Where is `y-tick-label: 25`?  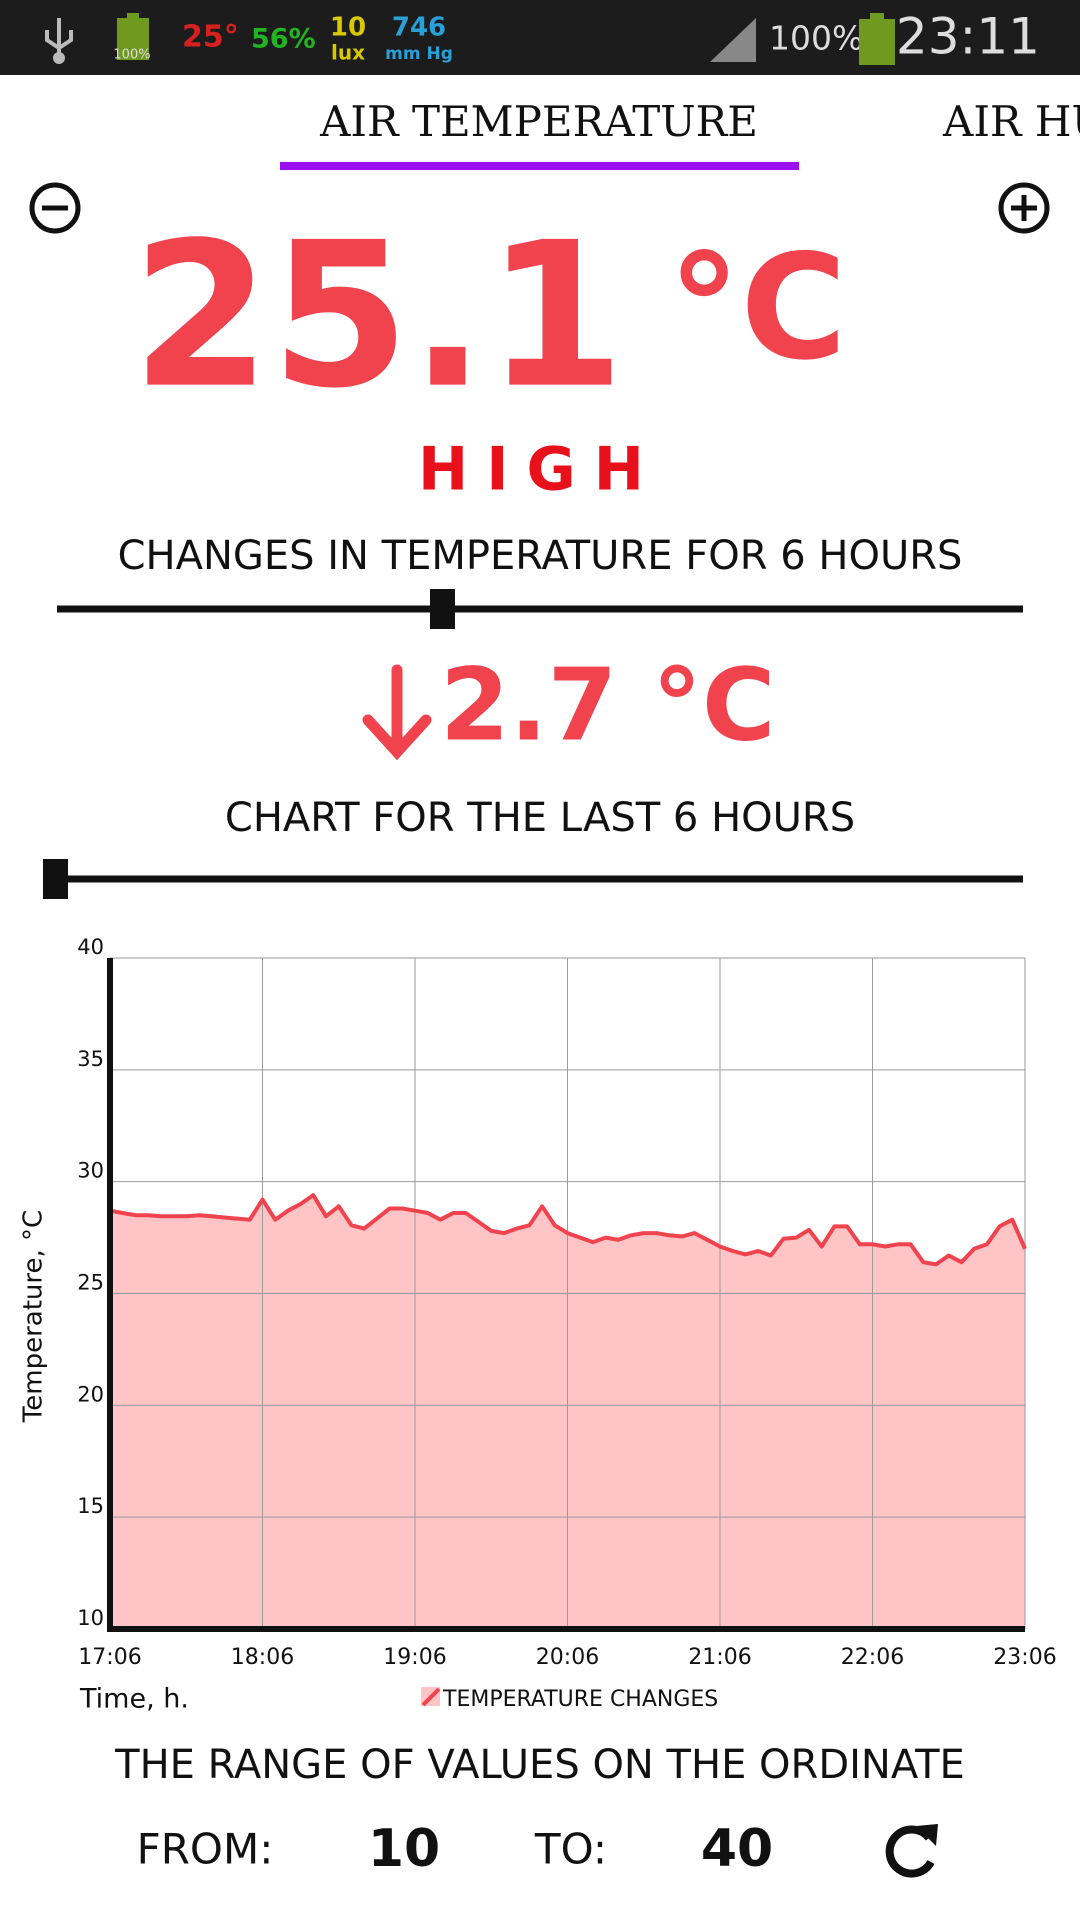 y-tick-label: 25 is located at coordinates (90, 1283).